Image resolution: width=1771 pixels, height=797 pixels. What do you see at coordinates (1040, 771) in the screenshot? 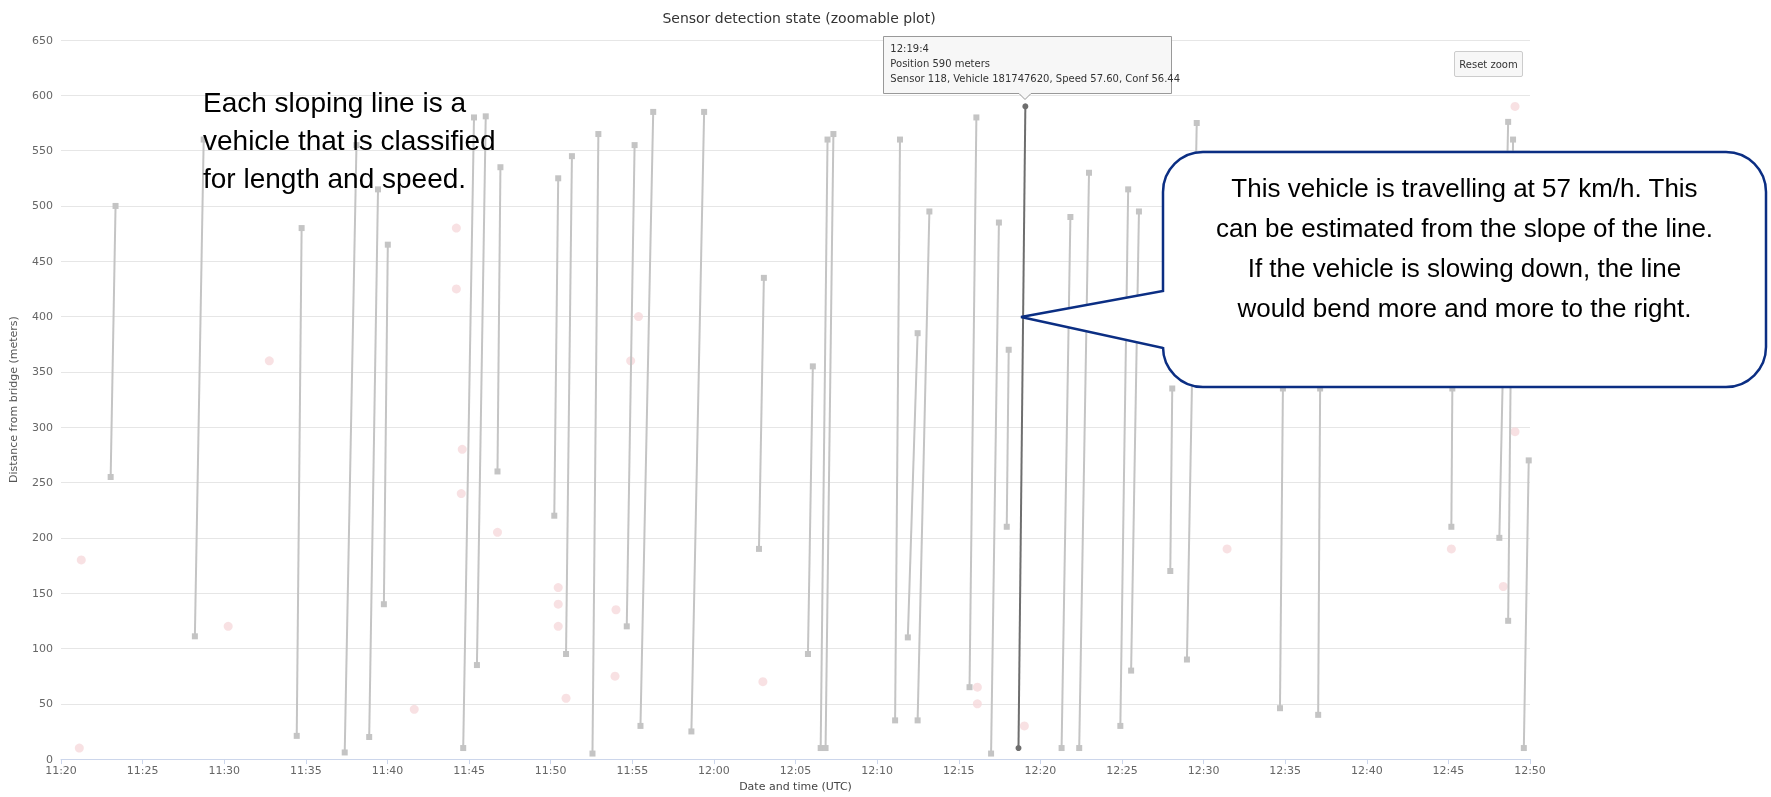
I see `x-tick-label: 12:20` at bounding box center [1040, 771].